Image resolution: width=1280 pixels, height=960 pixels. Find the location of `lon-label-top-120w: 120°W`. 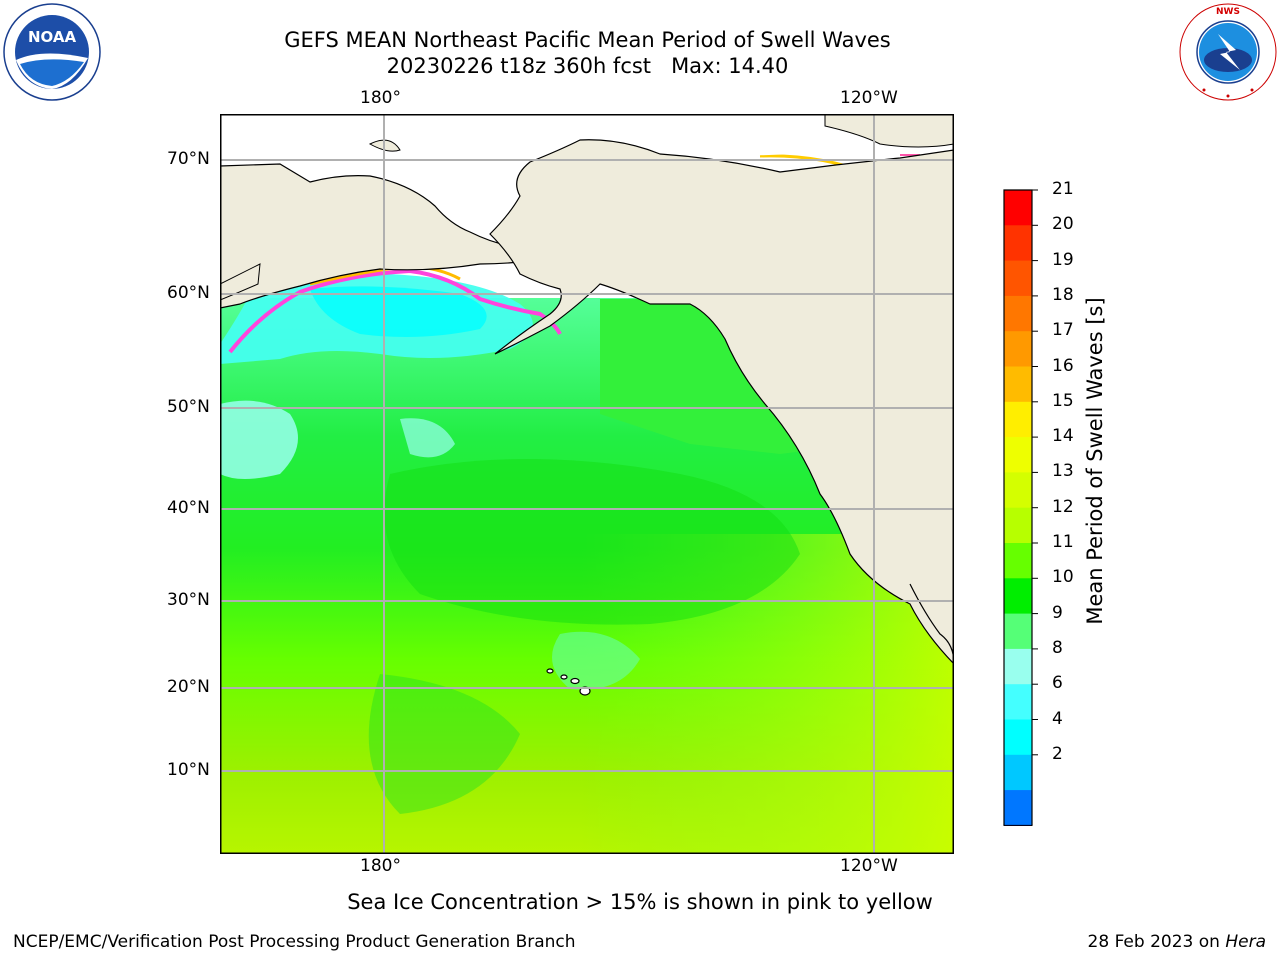

lon-label-top-120w: 120°W is located at coordinates (869, 98).